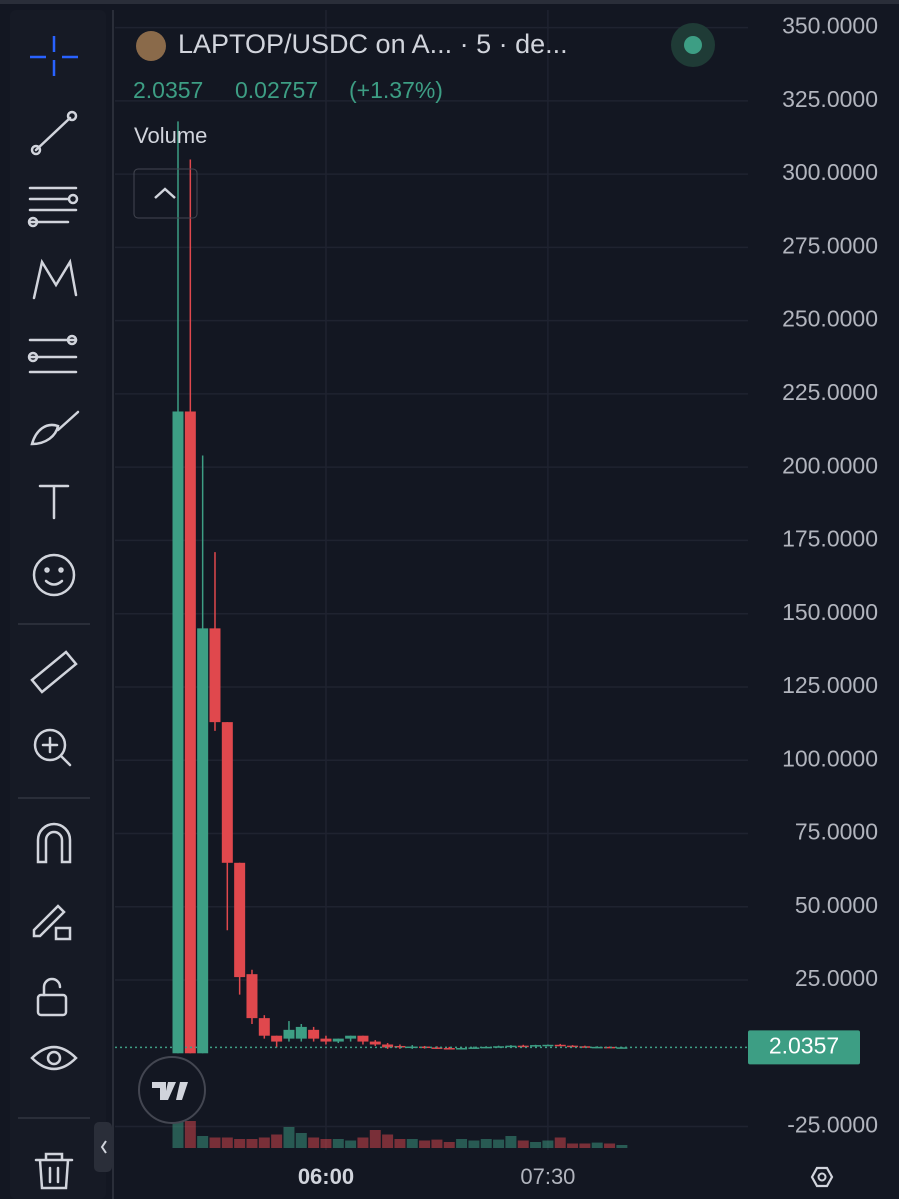  What do you see at coordinates (52, 997) in the screenshot?
I see `lock-tool` at bounding box center [52, 997].